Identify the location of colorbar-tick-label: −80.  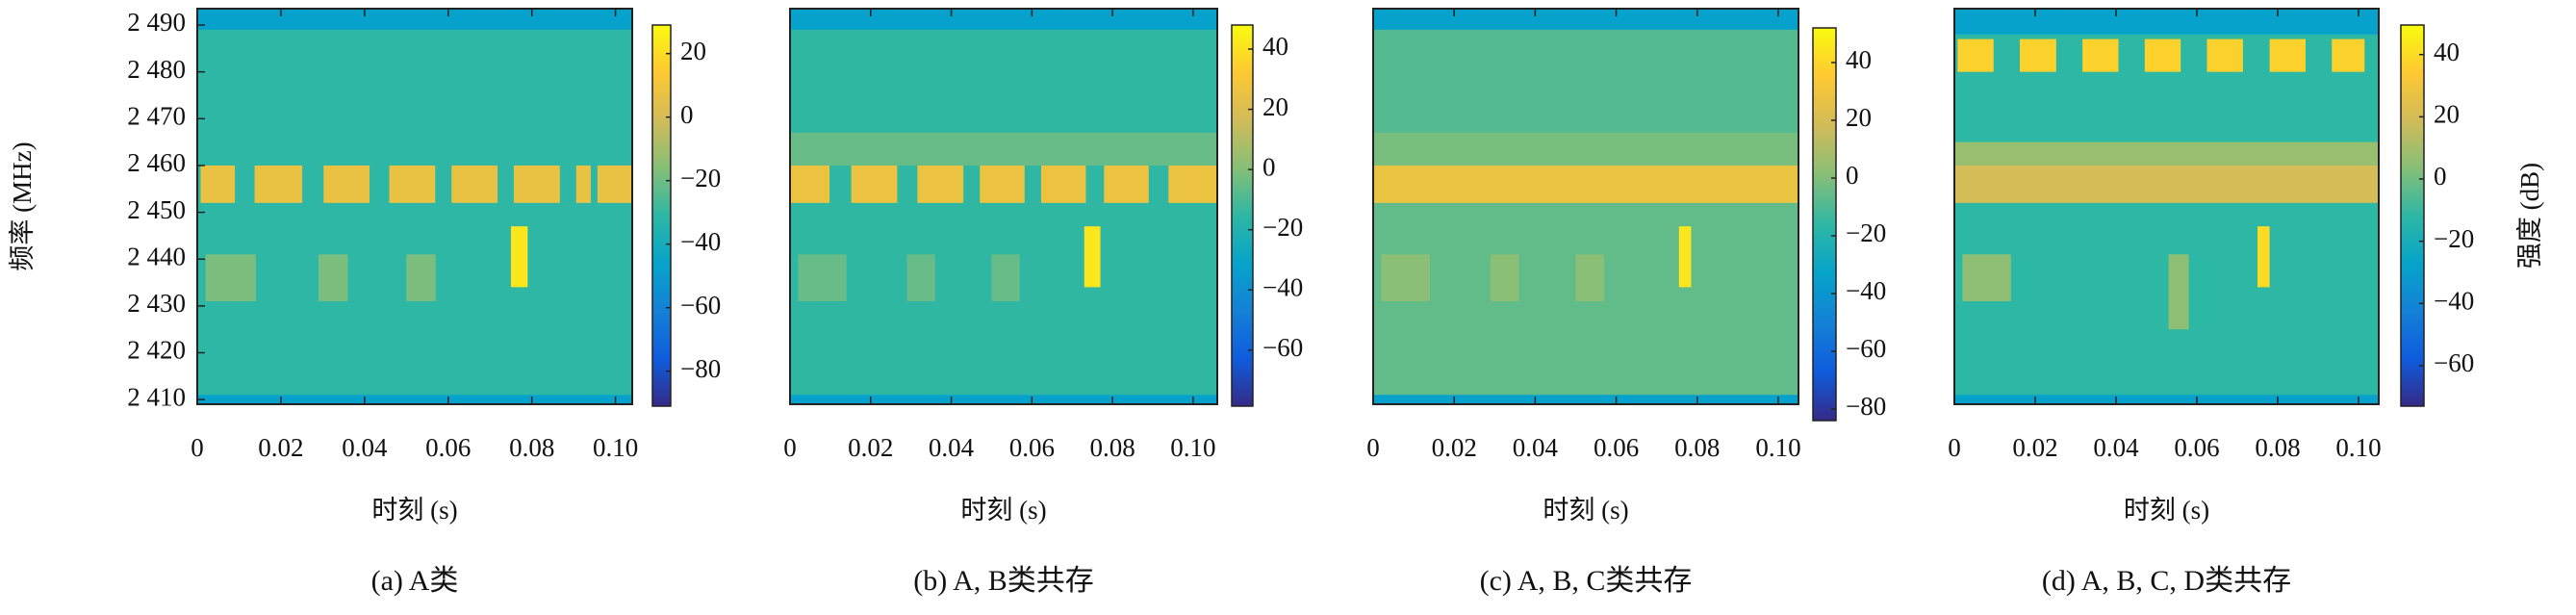
(1866, 406).